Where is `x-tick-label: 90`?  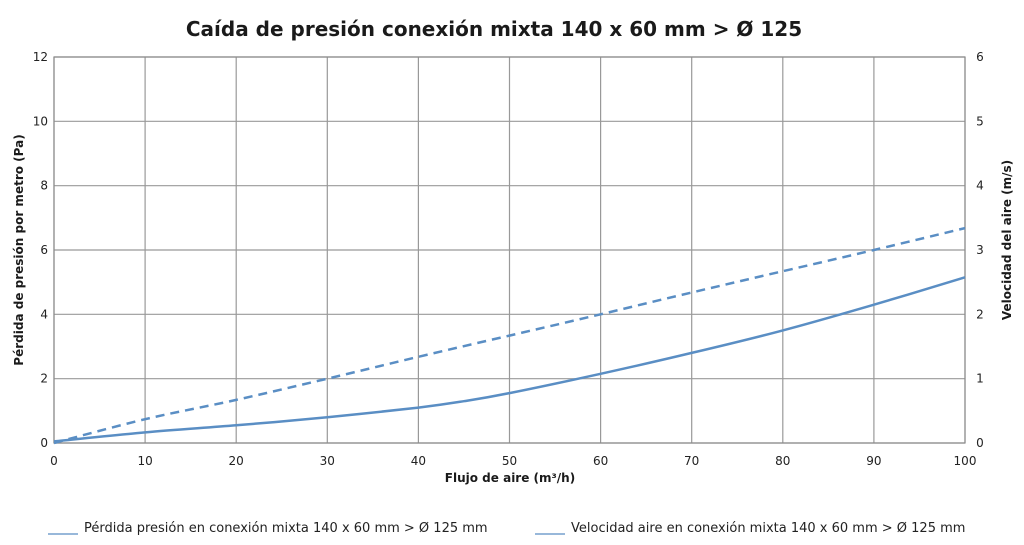 x-tick-label: 90 is located at coordinates (873, 461).